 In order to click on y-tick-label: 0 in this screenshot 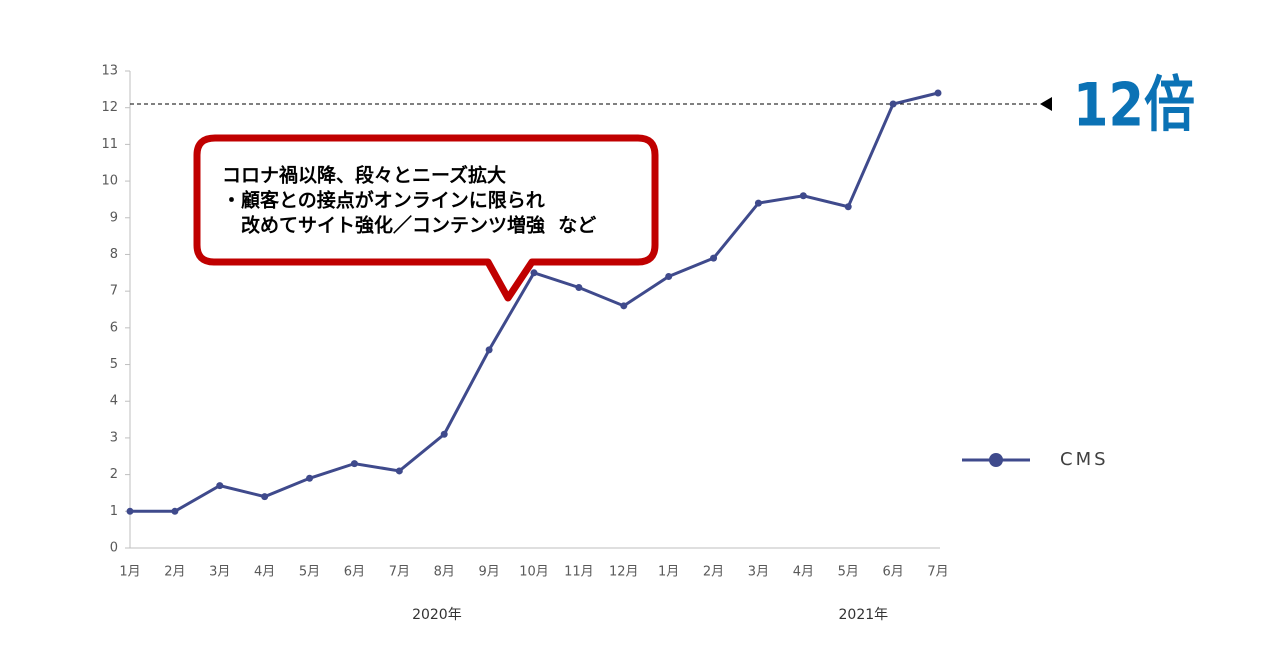, I will do `click(114, 548)`.